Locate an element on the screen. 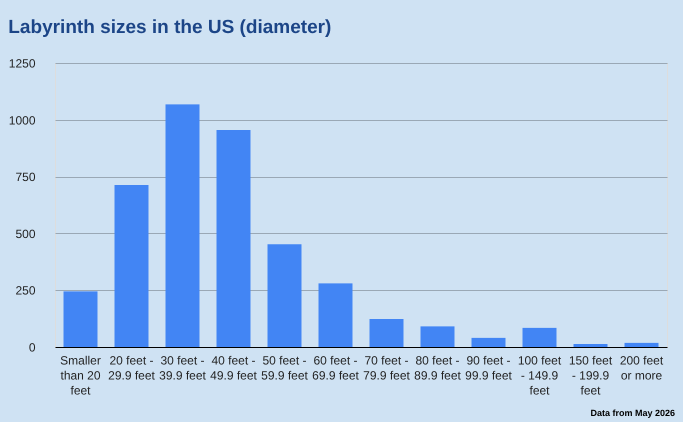 The height and width of the screenshot is (427, 684). x-tick-label: 150 feet - 199.9 feet is located at coordinates (590, 376).